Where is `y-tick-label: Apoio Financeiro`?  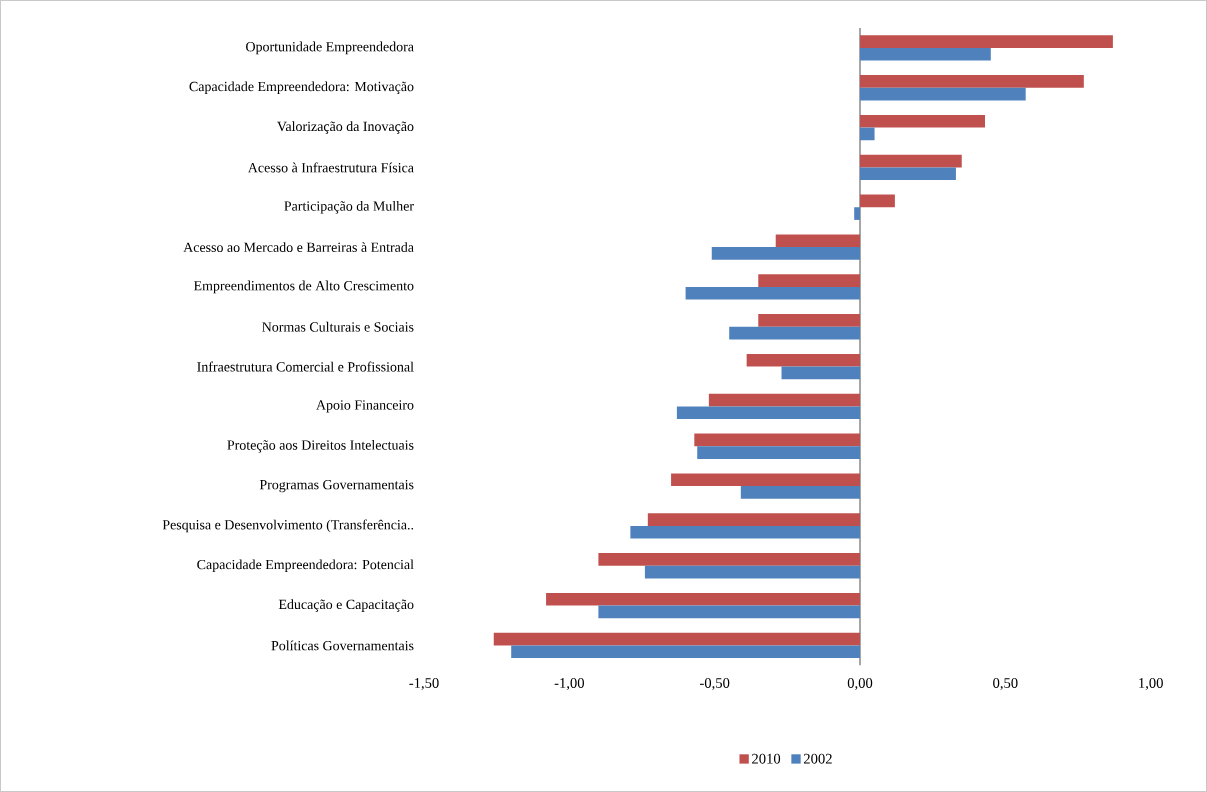 y-tick-label: Apoio Financeiro is located at coordinates (365, 406).